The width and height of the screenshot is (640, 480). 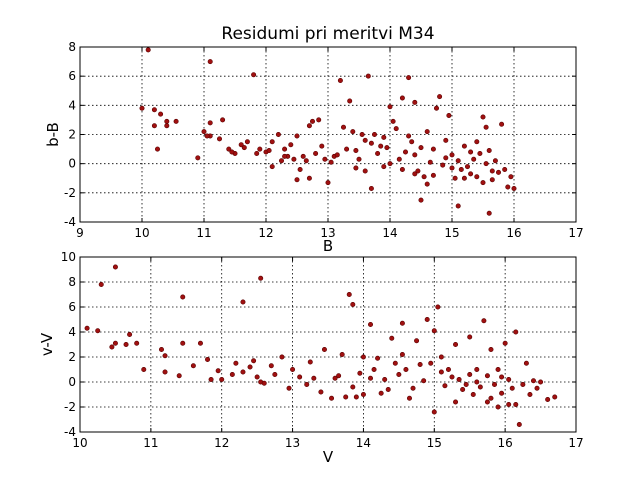 What do you see at coordinates (70, 432) in the screenshot?
I see `bottom-y-tick-label: -4` at bounding box center [70, 432].